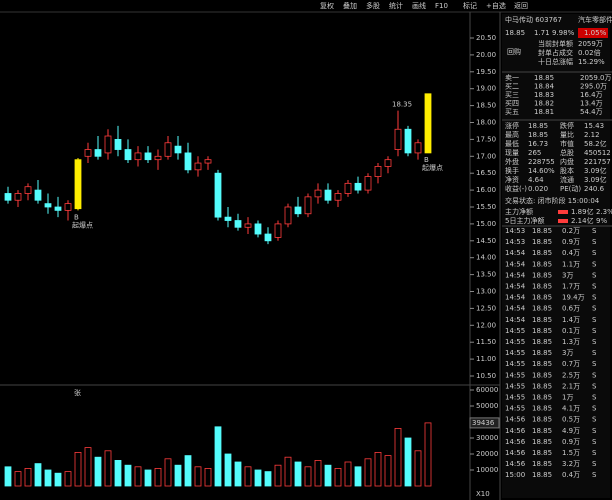 This screenshot has height=500, width=612. I want to click on book-level: 买二, so click(512, 87).